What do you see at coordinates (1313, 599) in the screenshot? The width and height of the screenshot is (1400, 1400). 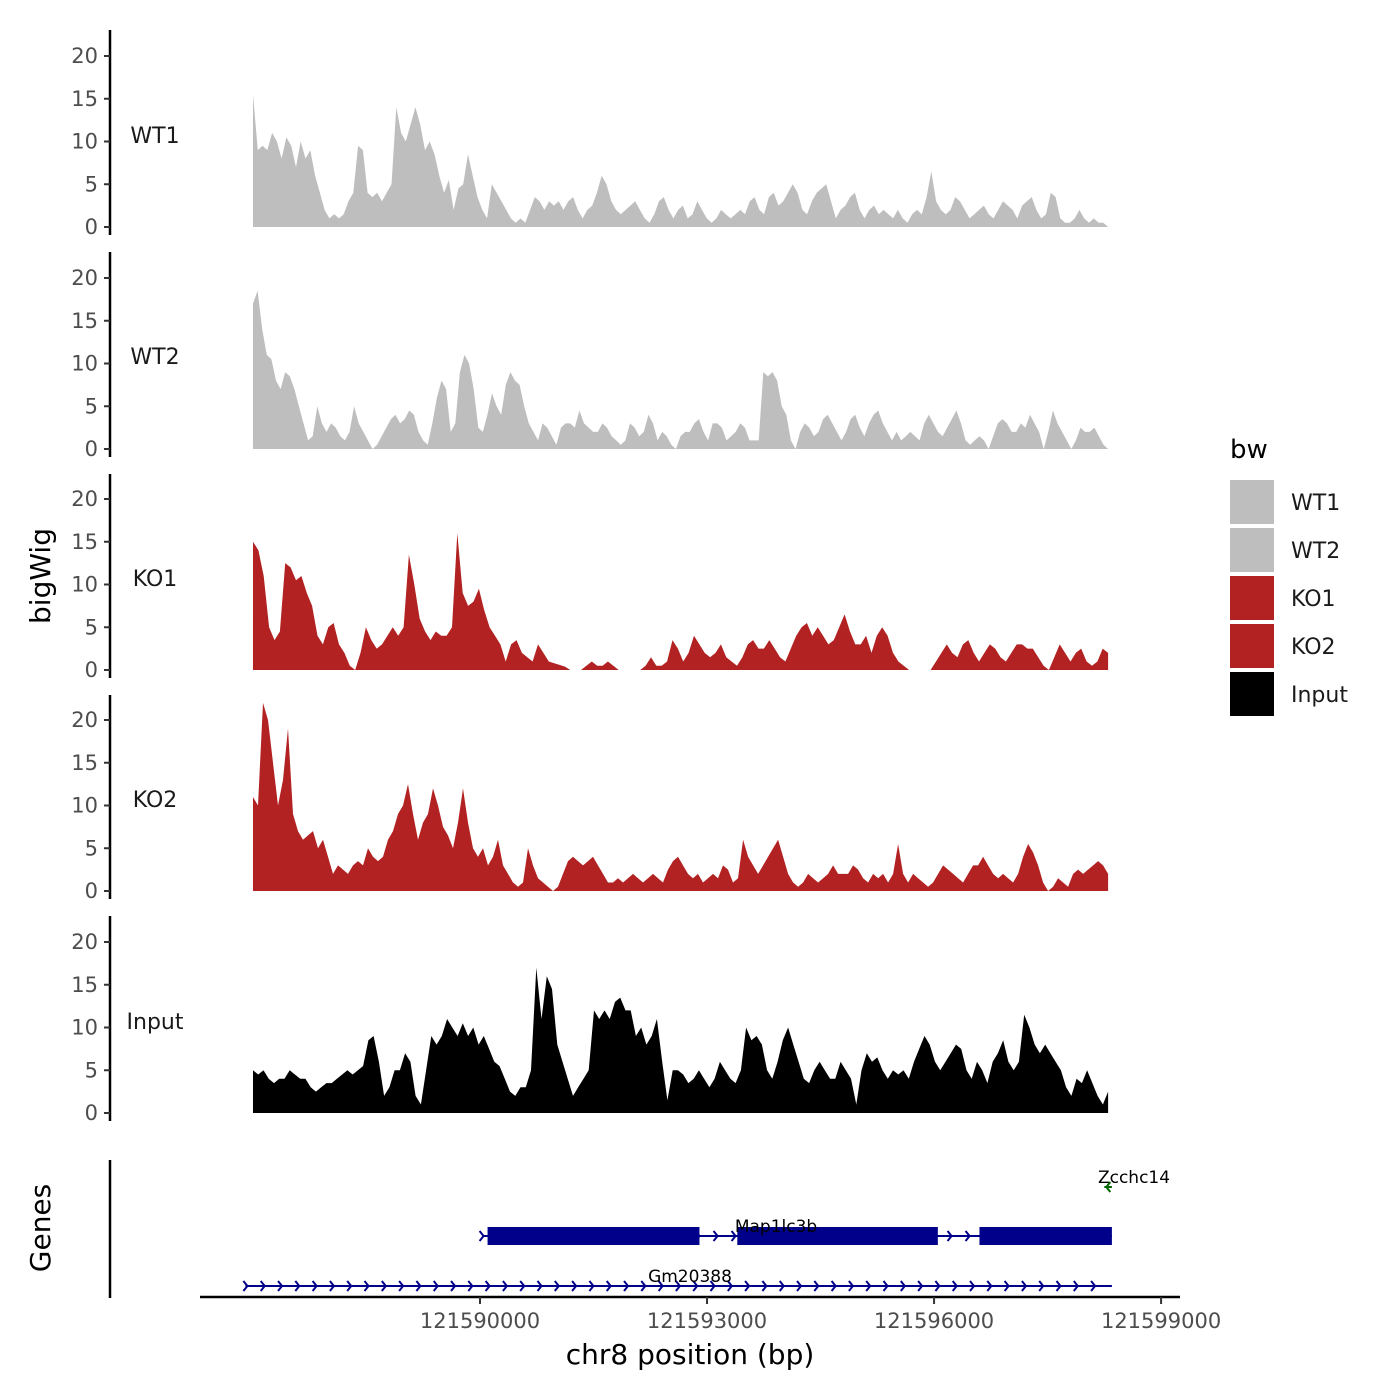 I see `legend-label: KO1` at bounding box center [1313, 599].